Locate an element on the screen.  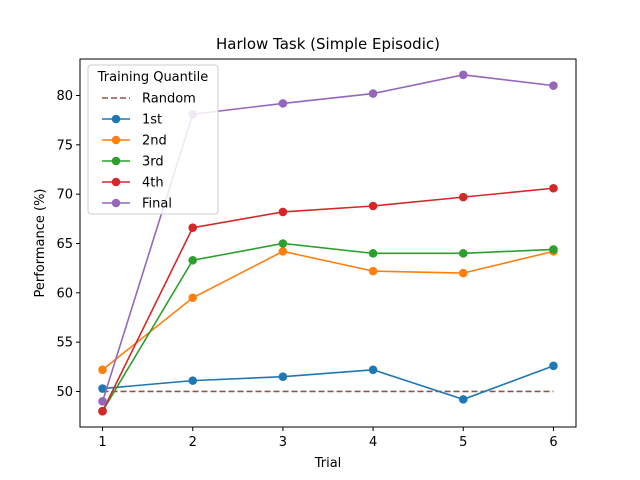
x-axis-label: Trial is located at coordinates (328, 463).